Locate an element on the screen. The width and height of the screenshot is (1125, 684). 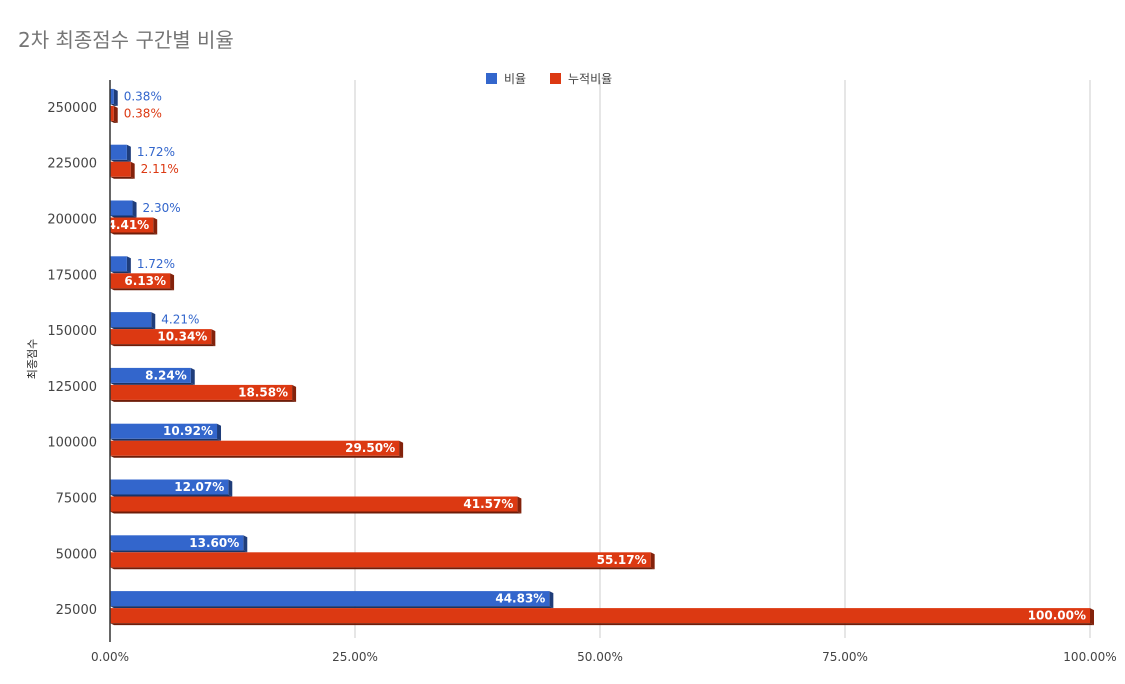
legend-label: 누적비율 is located at coordinates (590, 79).